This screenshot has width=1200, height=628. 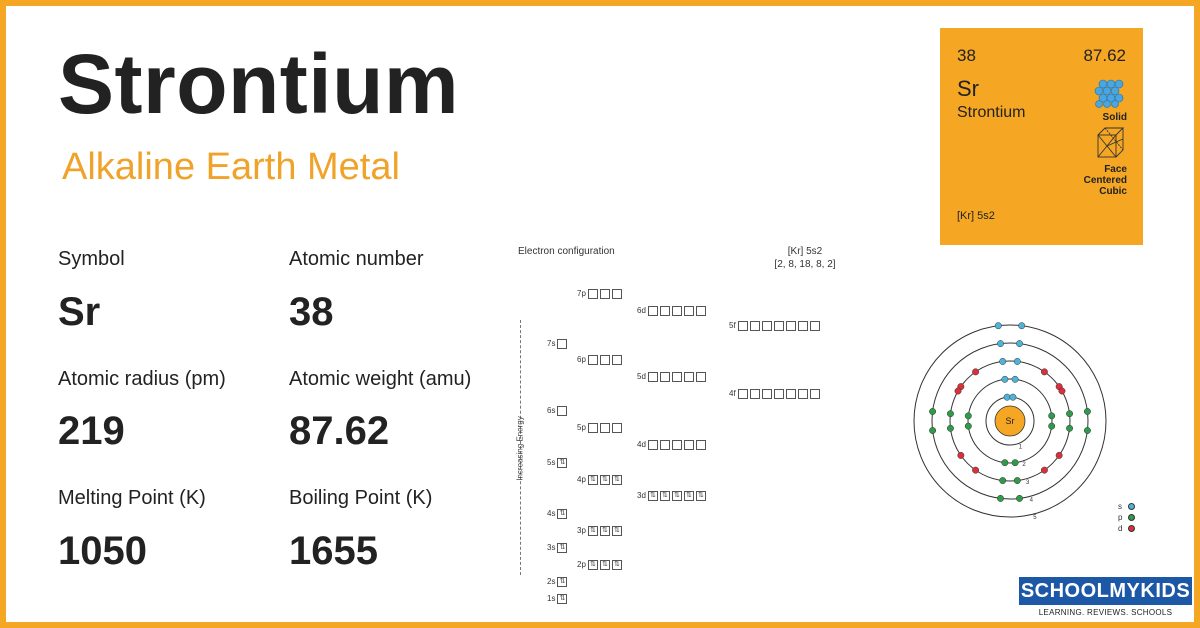 I want to click on orbital-label: 6s, so click(x=551, y=410).